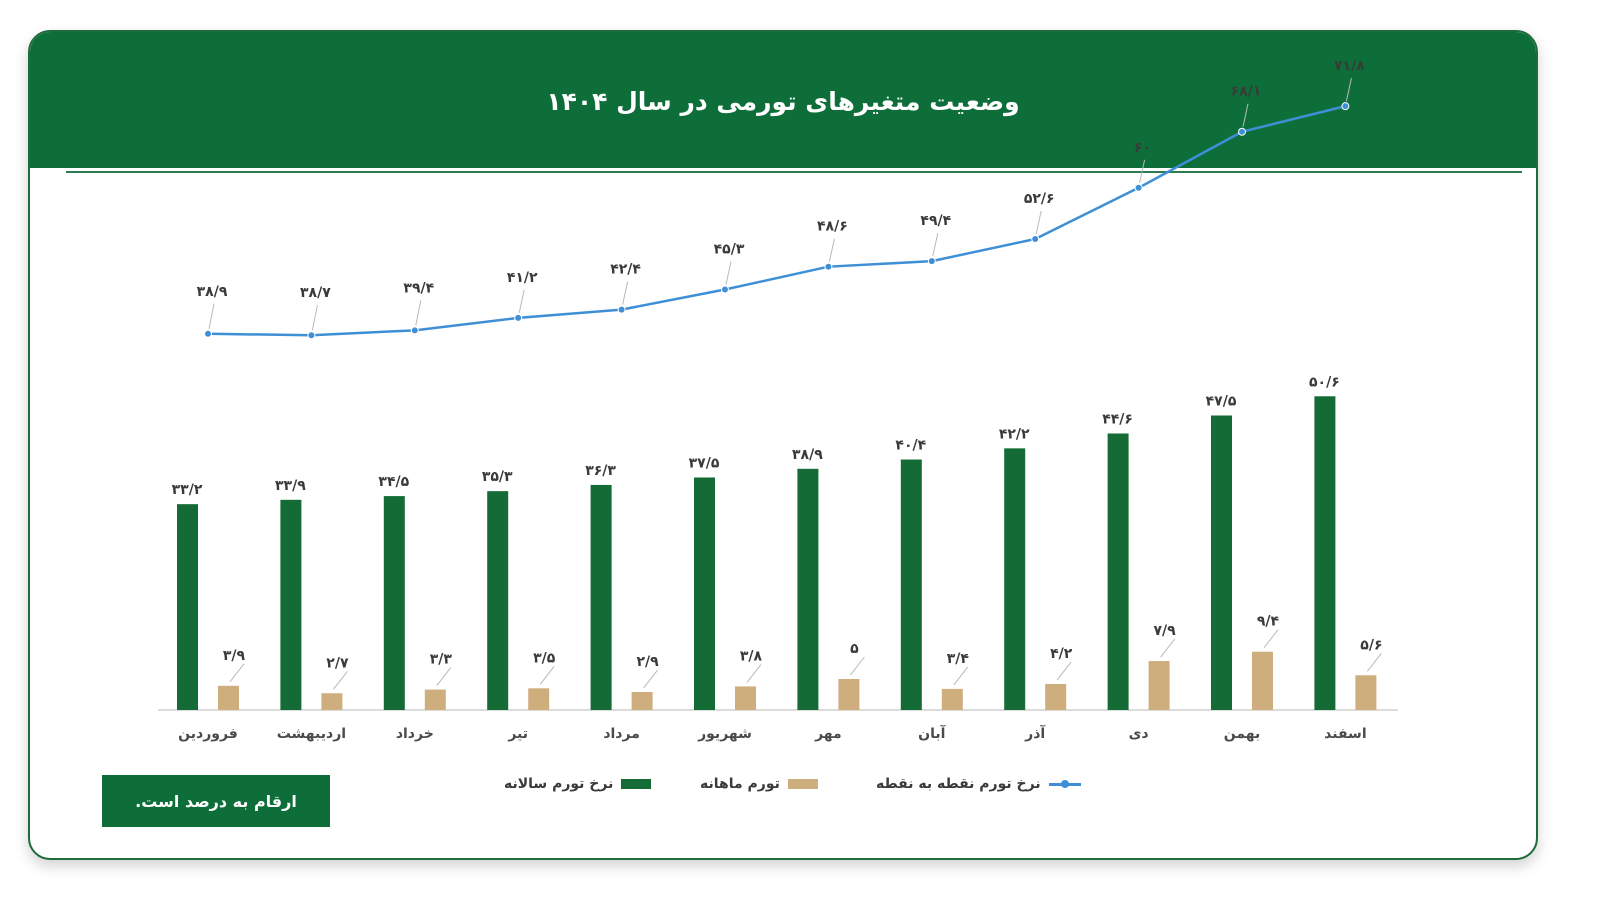 The height and width of the screenshot is (920, 1600). What do you see at coordinates (559, 784) in the screenshot?
I see `legend-annual-label: نرخ تورم سالانه` at bounding box center [559, 784].